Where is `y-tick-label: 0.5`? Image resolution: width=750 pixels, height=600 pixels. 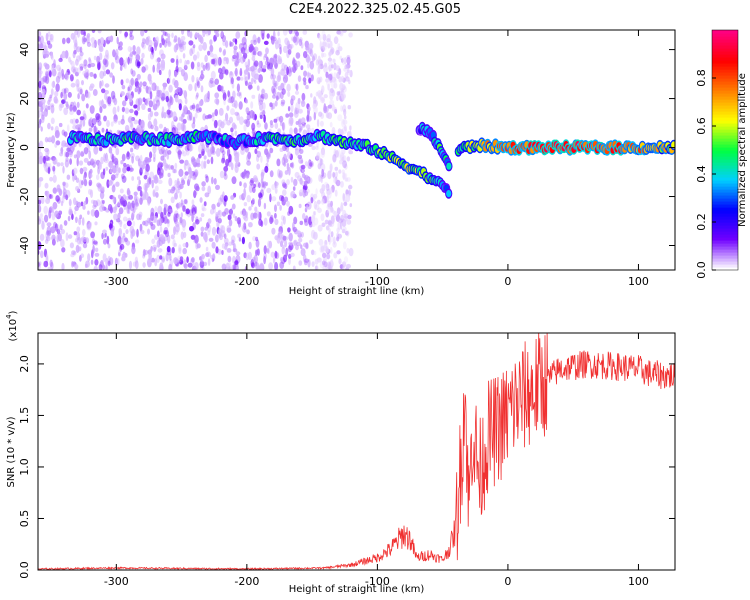
y-tick-label: 0.5 is located at coordinates (24, 519).